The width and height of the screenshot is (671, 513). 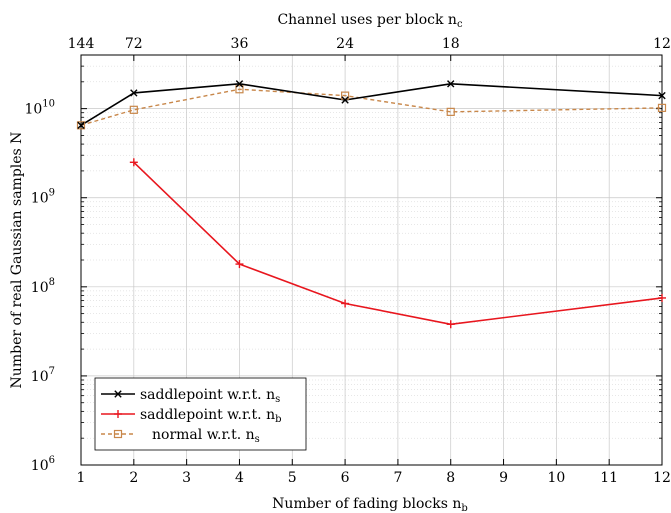 What do you see at coordinates (503, 478) in the screenshot?
I see `x-tick-label: 9` at bounding box center [503, 478].